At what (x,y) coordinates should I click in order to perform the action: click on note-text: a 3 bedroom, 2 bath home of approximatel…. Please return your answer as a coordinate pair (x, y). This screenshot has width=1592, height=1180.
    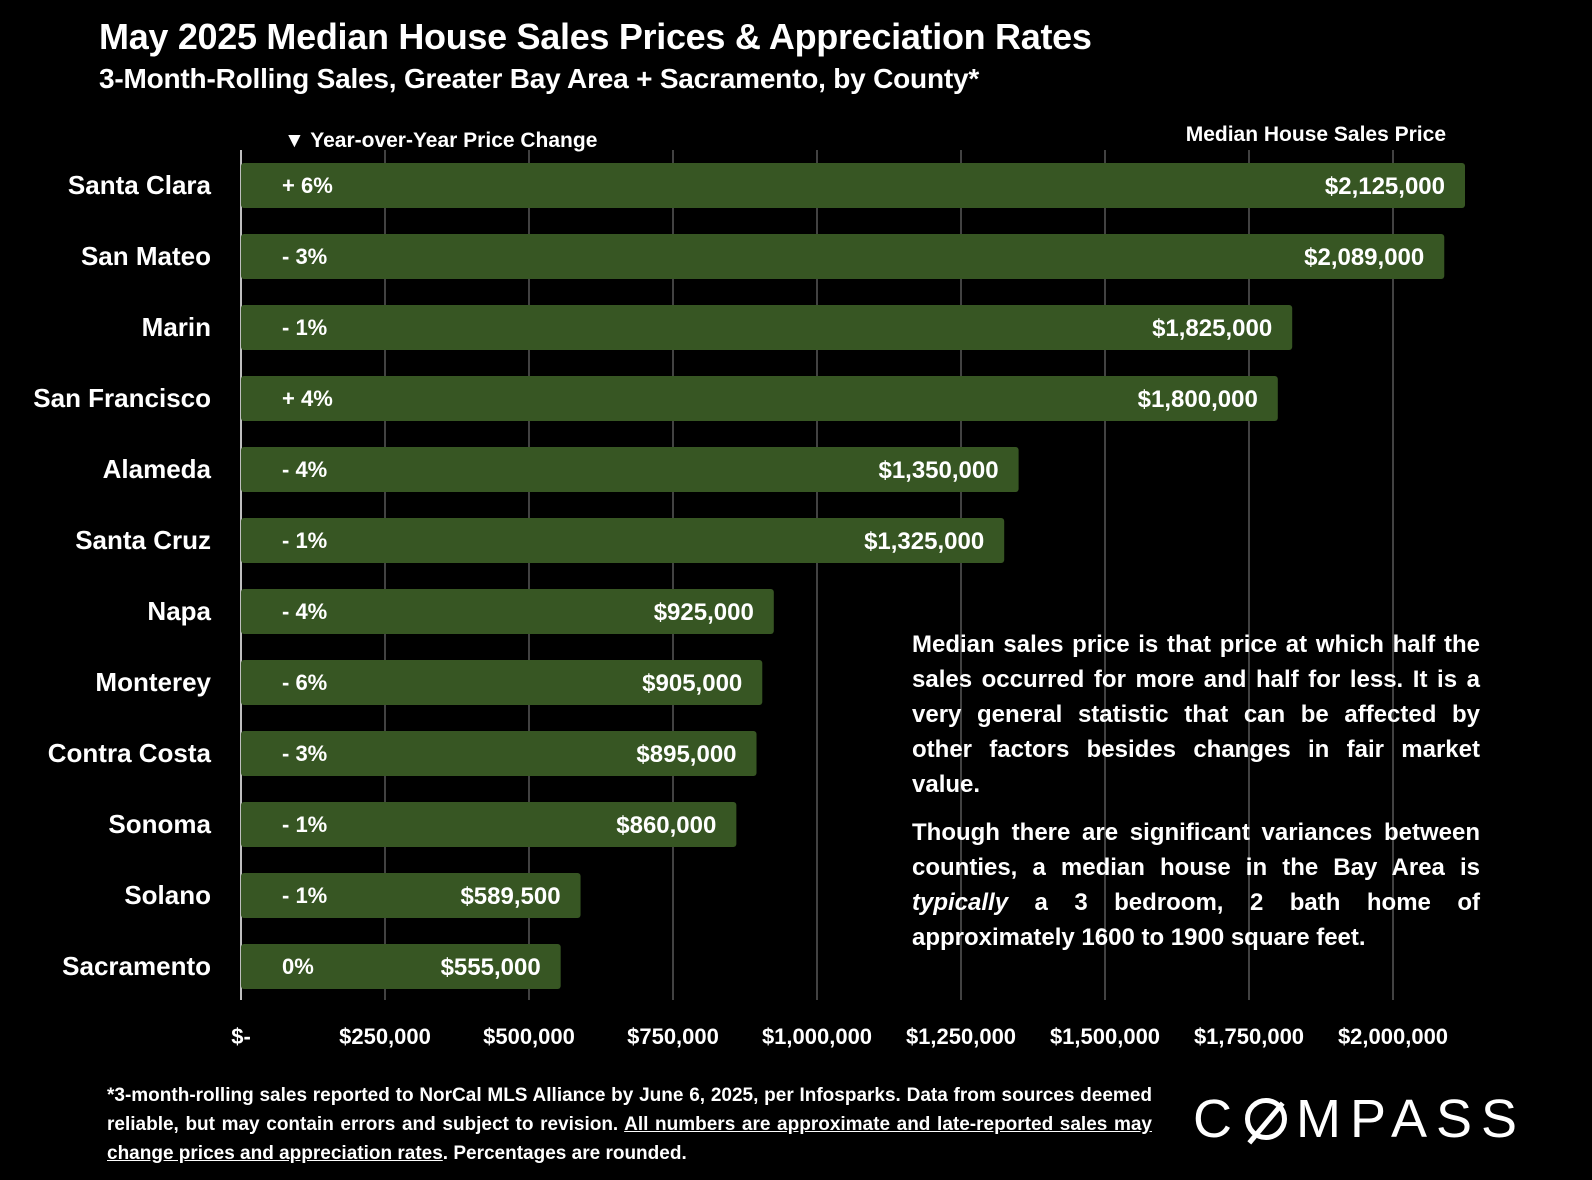
    Looking at the image, I should click on (1196, 920).